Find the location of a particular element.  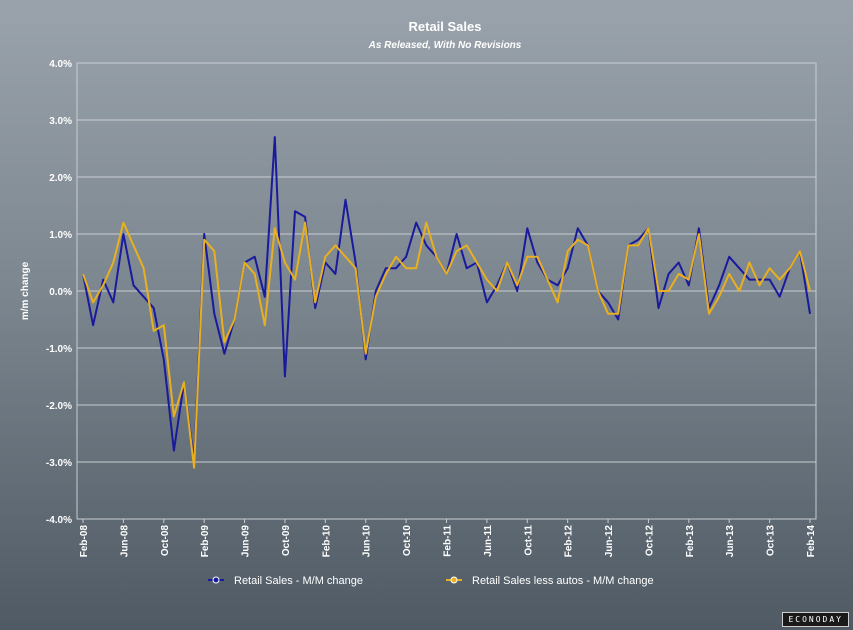

legend-label-retail-sales: Retail Sales - M/M change is located at coordinates (298, 581).